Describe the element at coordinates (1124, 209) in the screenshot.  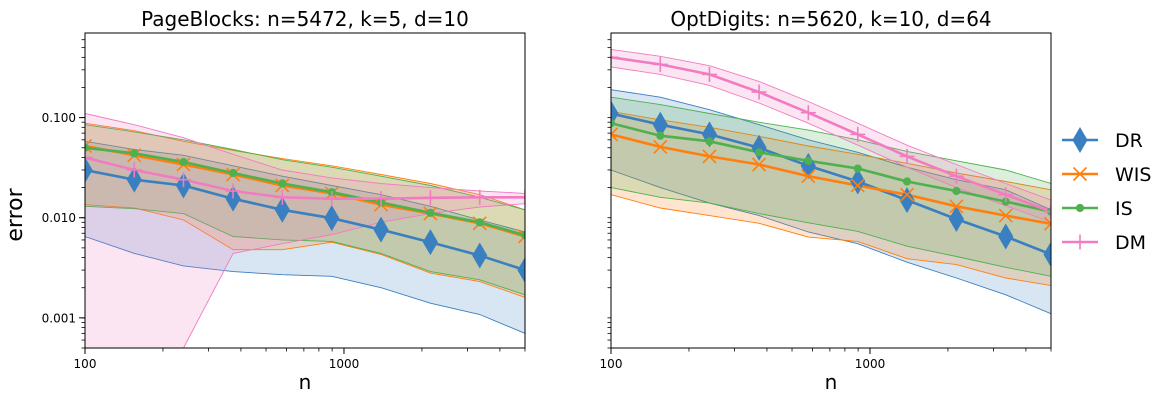
I see `legend-label-is: IS` at that location.